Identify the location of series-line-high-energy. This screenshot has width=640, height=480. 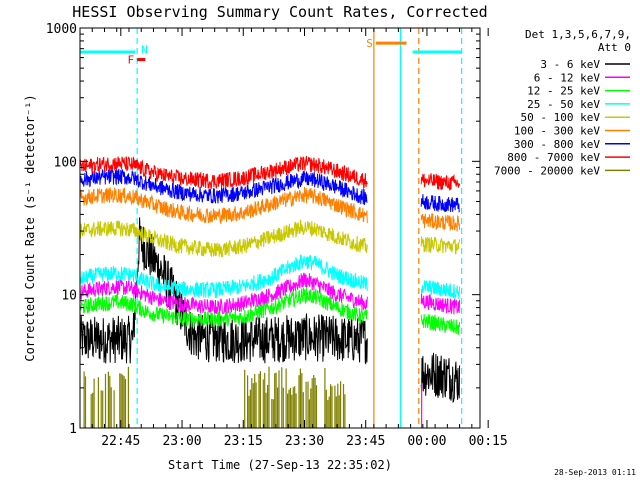
(214, 397).